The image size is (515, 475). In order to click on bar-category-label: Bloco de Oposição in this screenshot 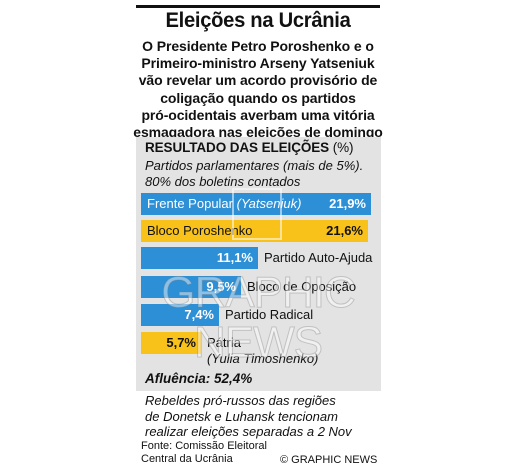, I will do `click(302, 286)`.